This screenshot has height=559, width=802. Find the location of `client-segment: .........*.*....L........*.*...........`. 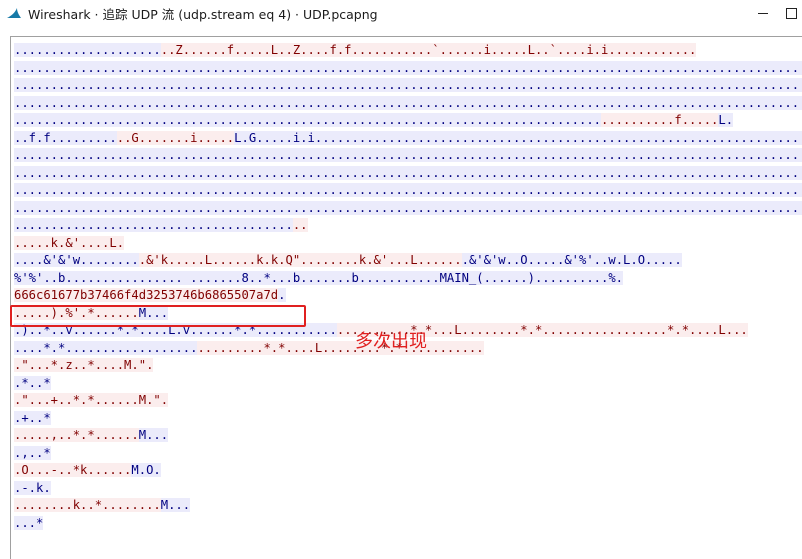

client-segment: .........*.*....L........*.*........... is located at coordinates (340, 347).